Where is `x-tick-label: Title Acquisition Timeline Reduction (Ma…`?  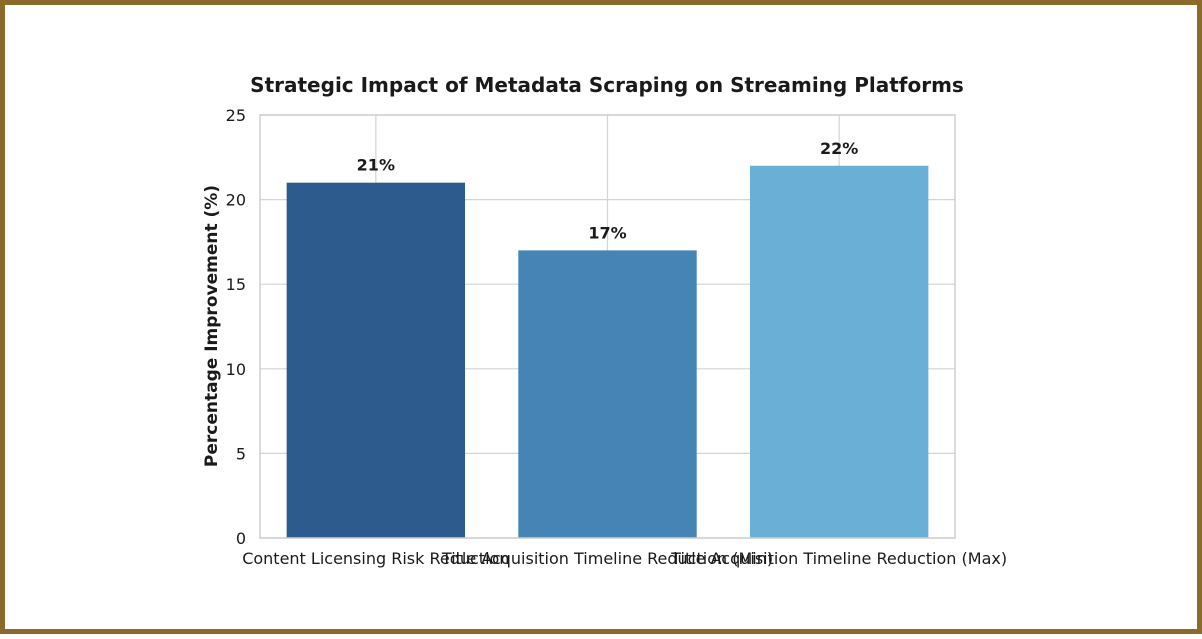 x-tick-label: Title Acquisition Timeline Reduction (Ma… is located at coordinates (838, 558).